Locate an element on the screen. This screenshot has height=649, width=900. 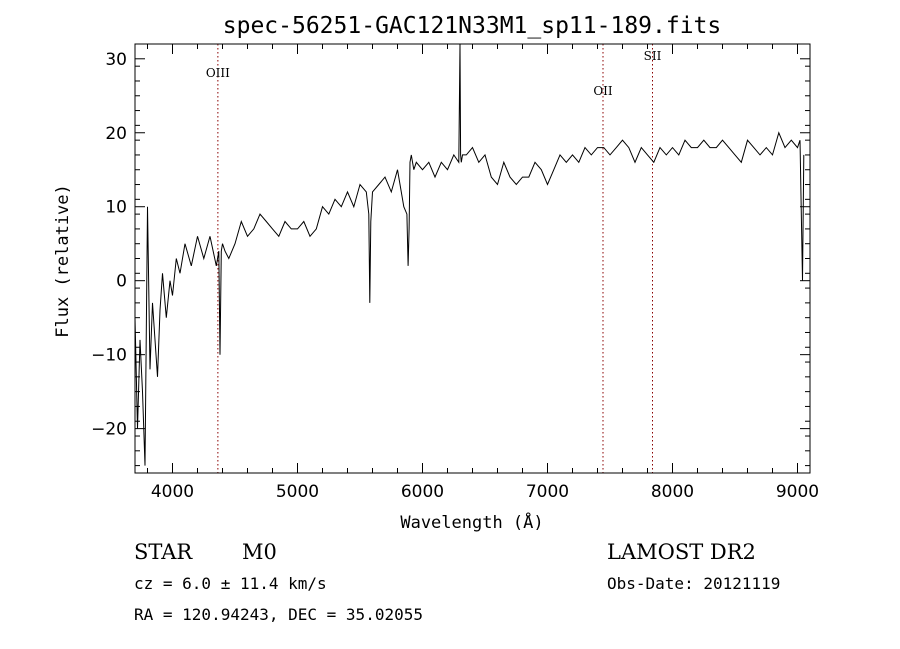
y-tick-label: 20 is located at coordinates (116, 134).